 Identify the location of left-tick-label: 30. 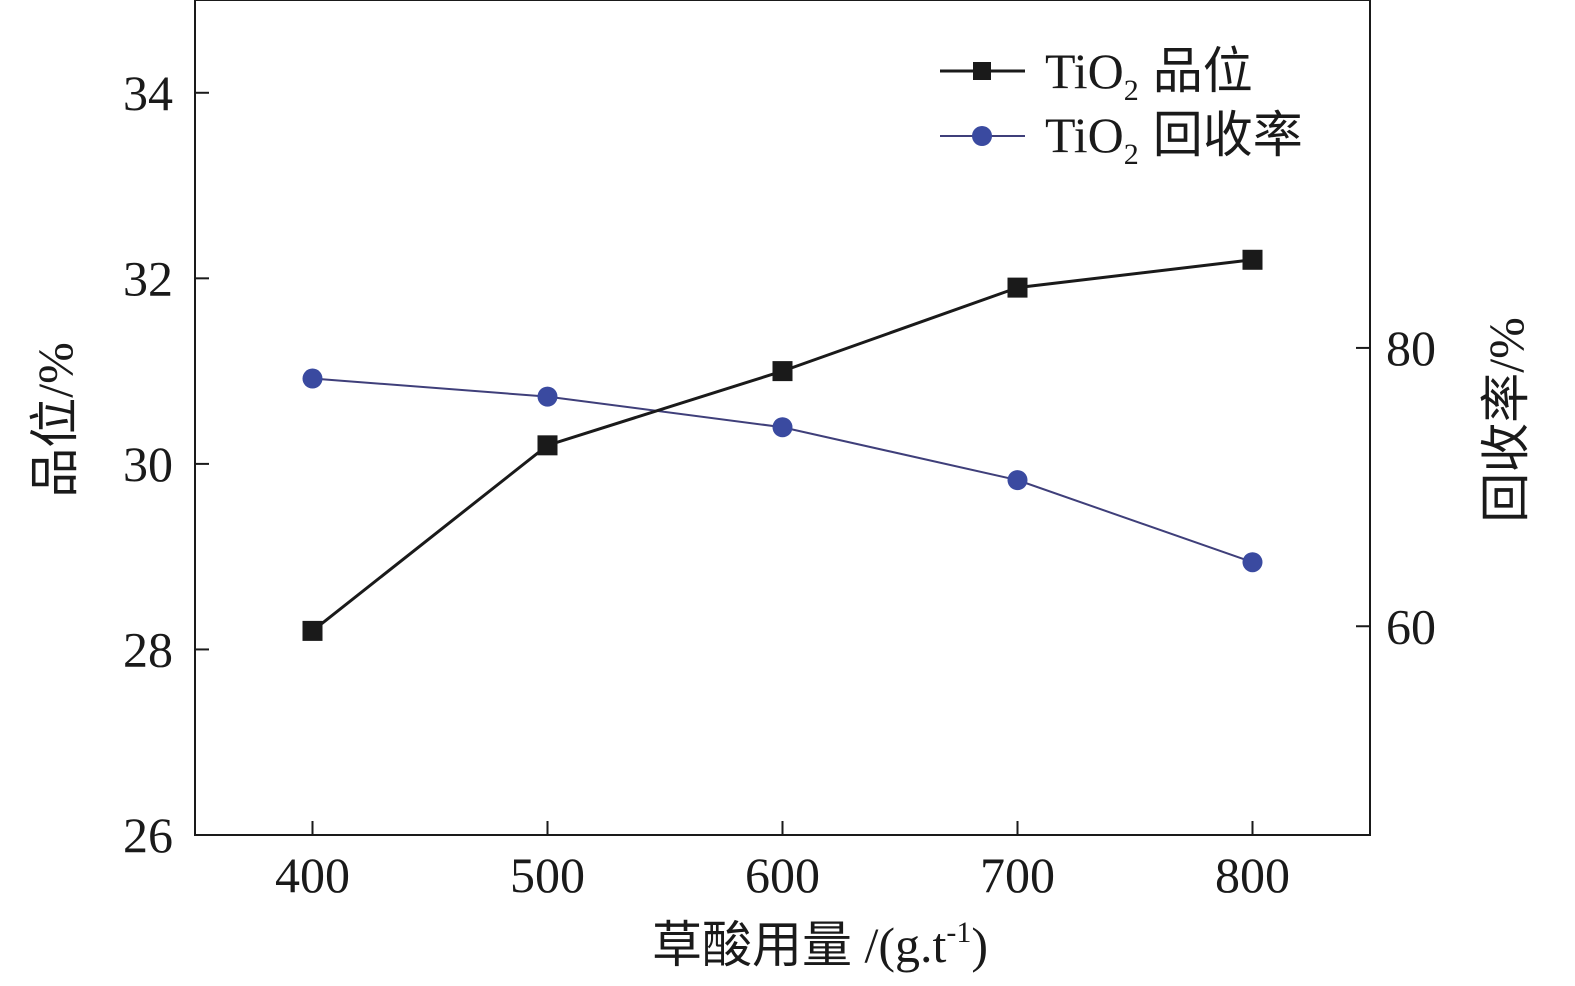
(148, 464).